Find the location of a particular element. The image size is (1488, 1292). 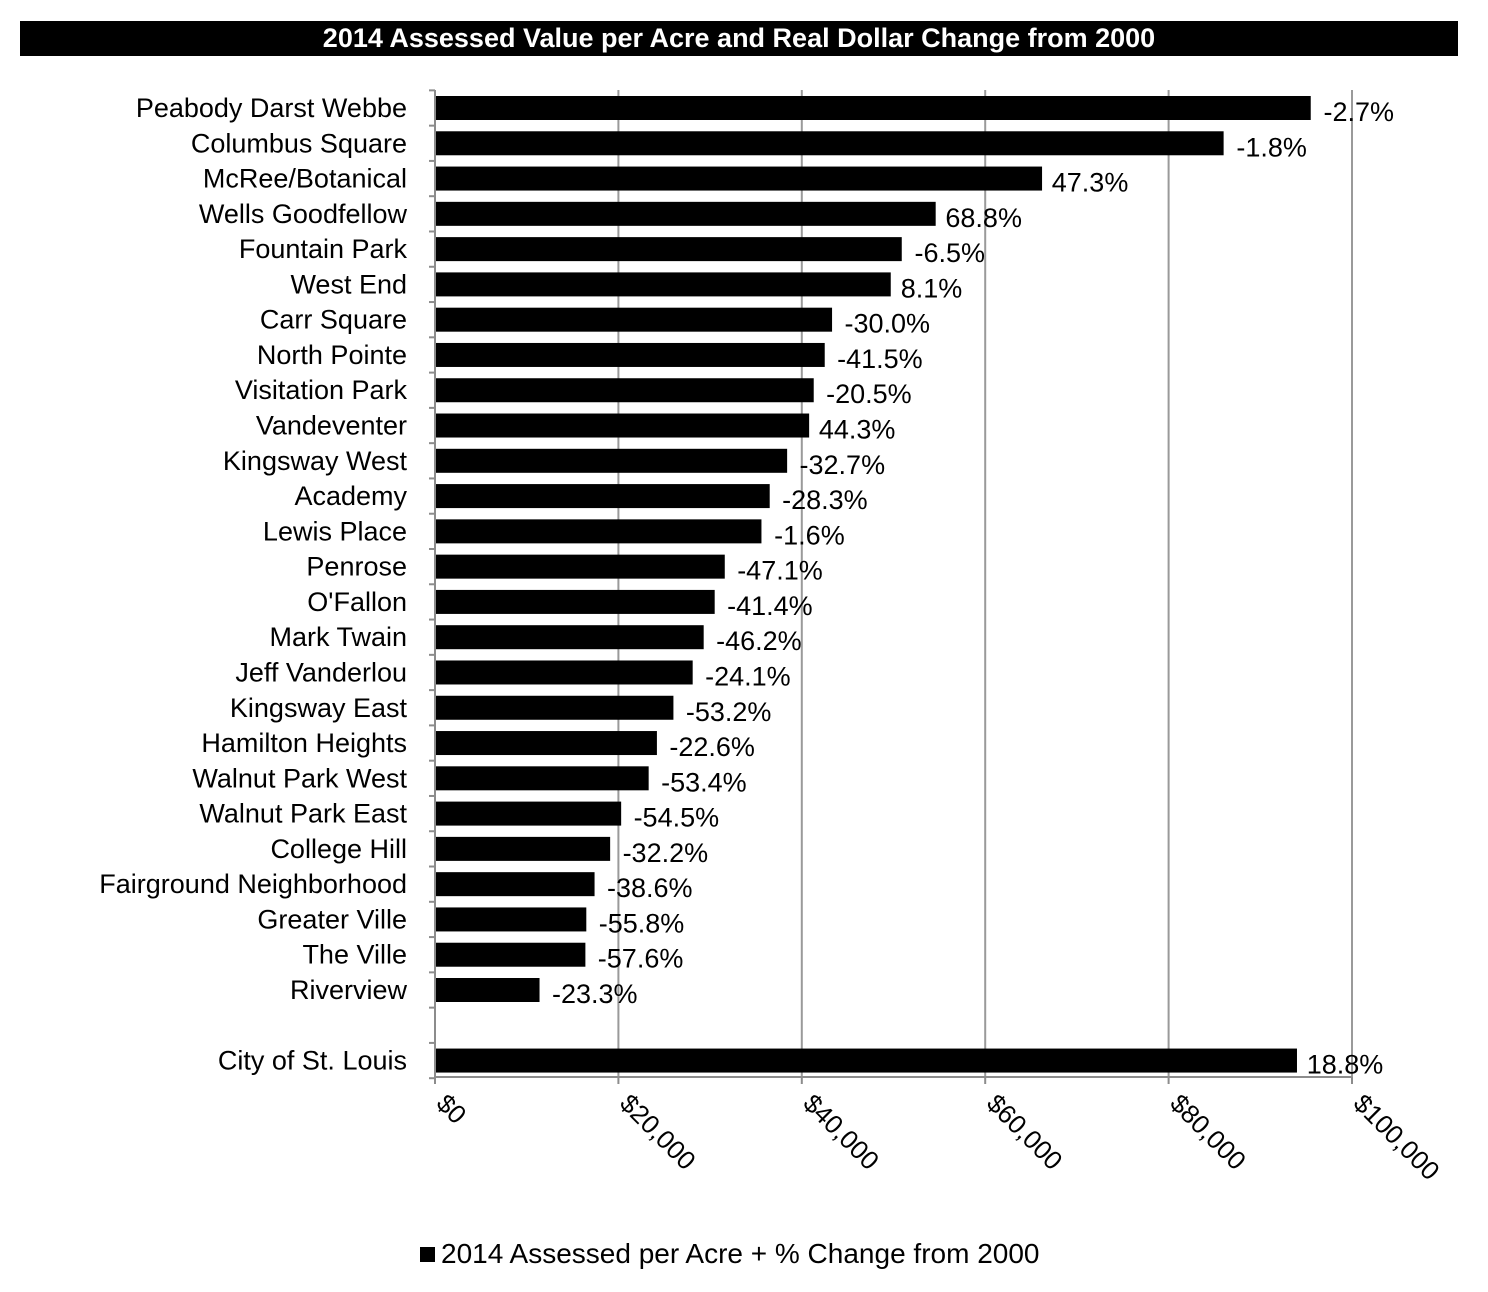

data-label: -24.1% is located at coordinates (748, 676).